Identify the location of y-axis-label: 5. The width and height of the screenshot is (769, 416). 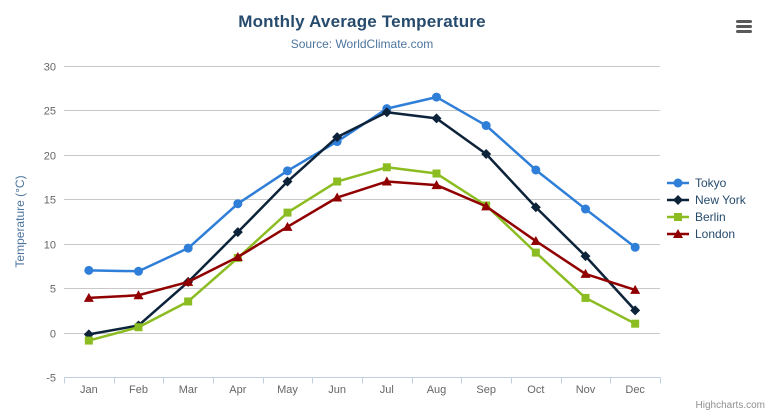
(53, 290).